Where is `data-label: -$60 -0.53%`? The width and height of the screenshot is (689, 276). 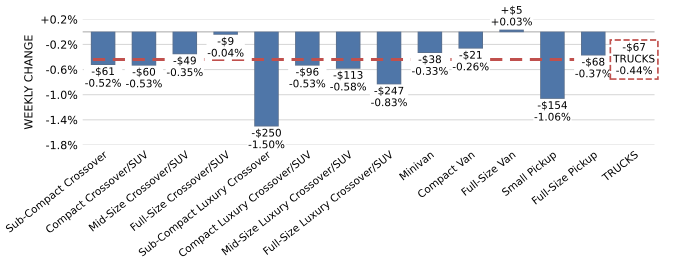
data-label: -$60 -0.53% is located at coordinates (144, 78).